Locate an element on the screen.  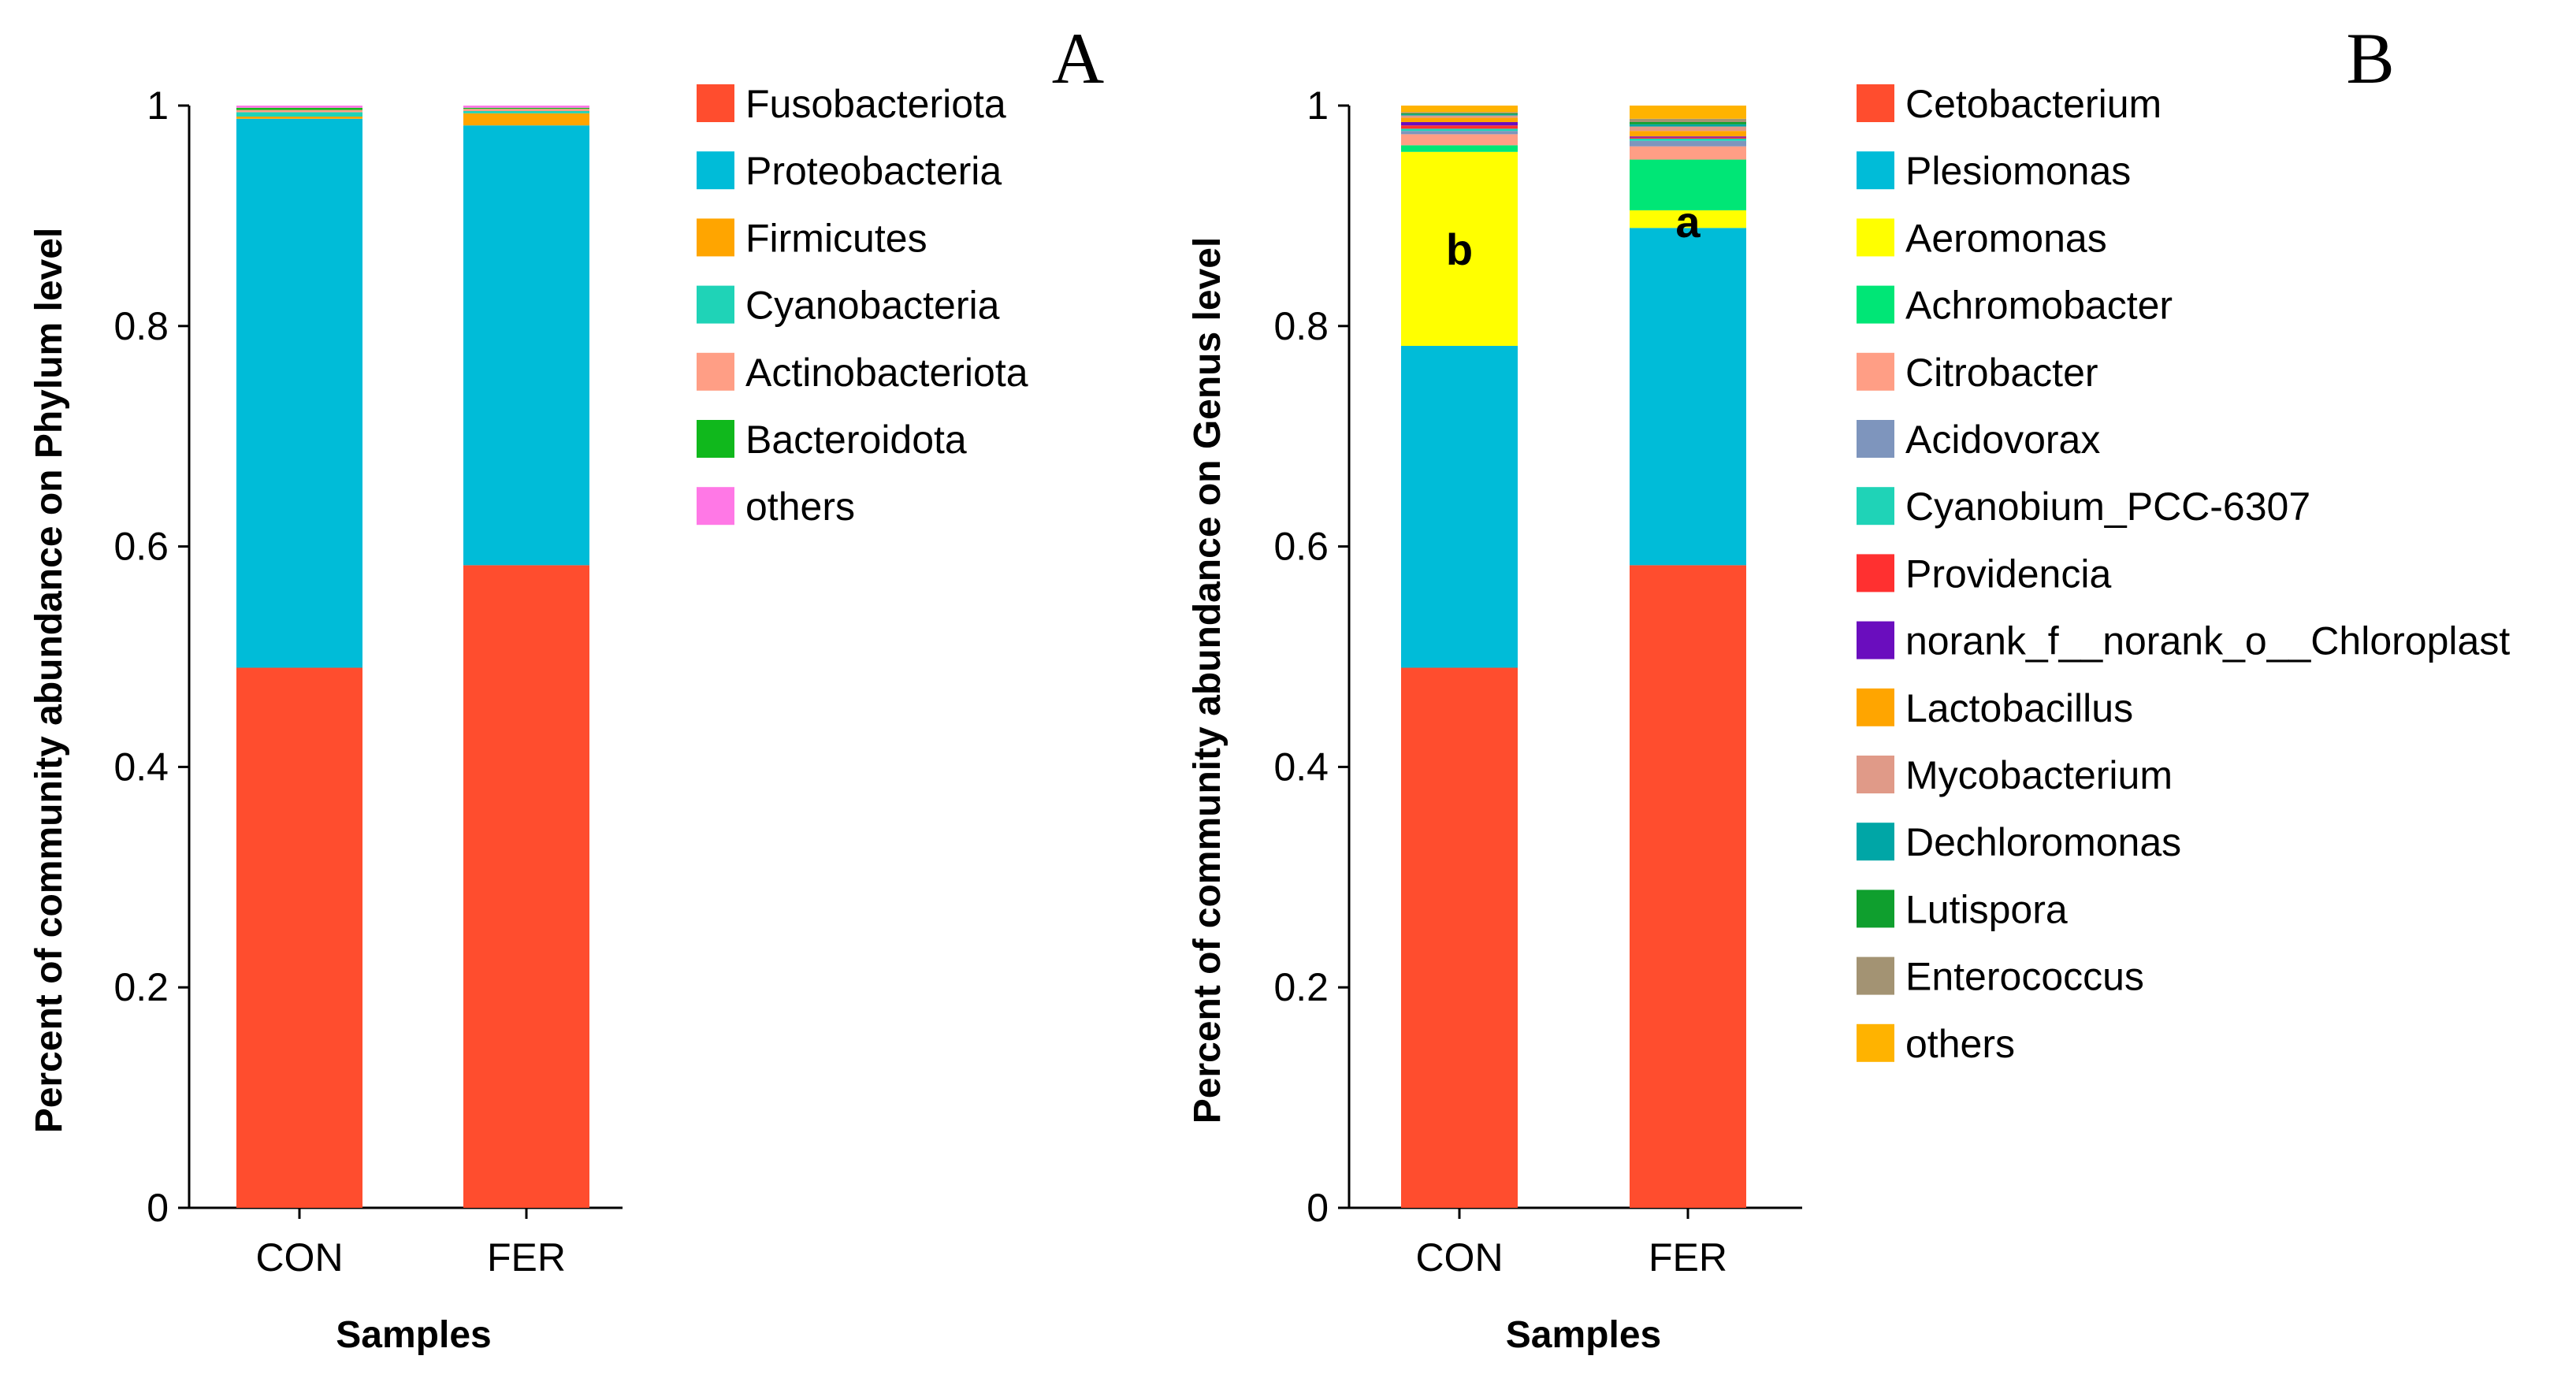
significance-letter: b is located at coordinates (1459, 249).